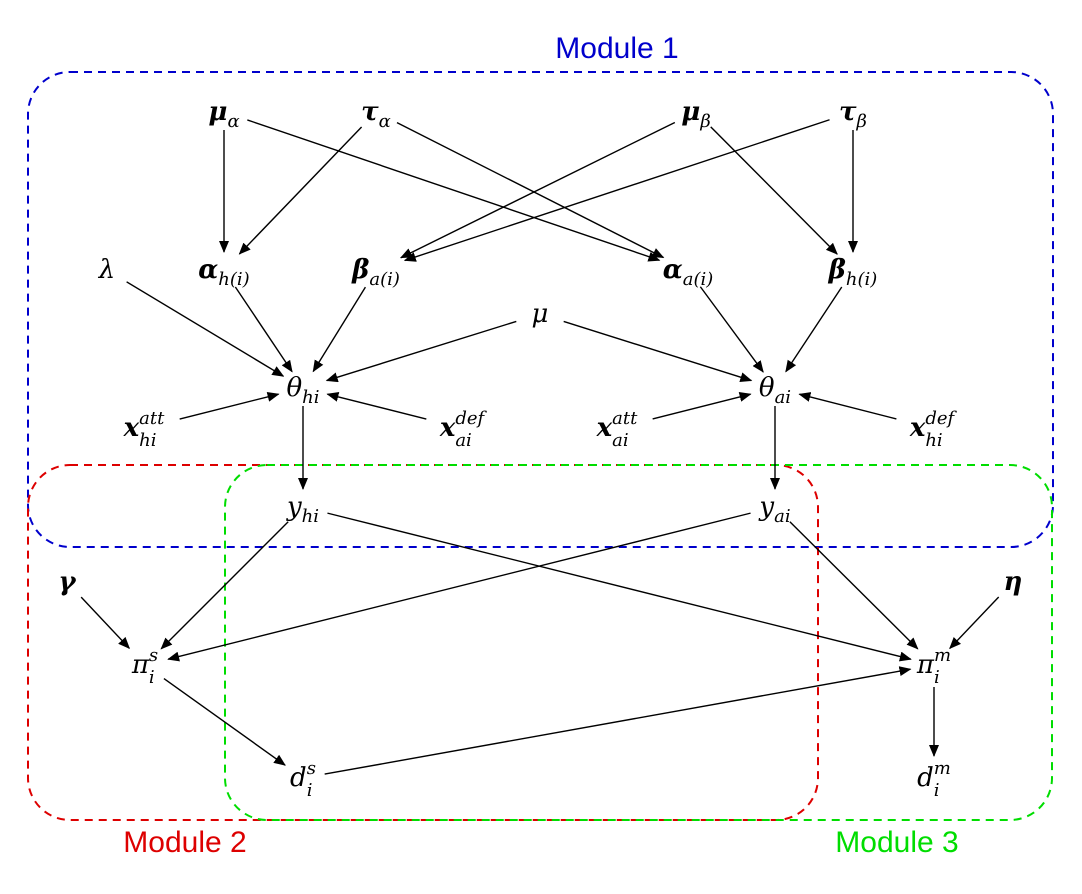  I want to click on edge-x_def_ai-to-theta_hi, so click(376, 405).